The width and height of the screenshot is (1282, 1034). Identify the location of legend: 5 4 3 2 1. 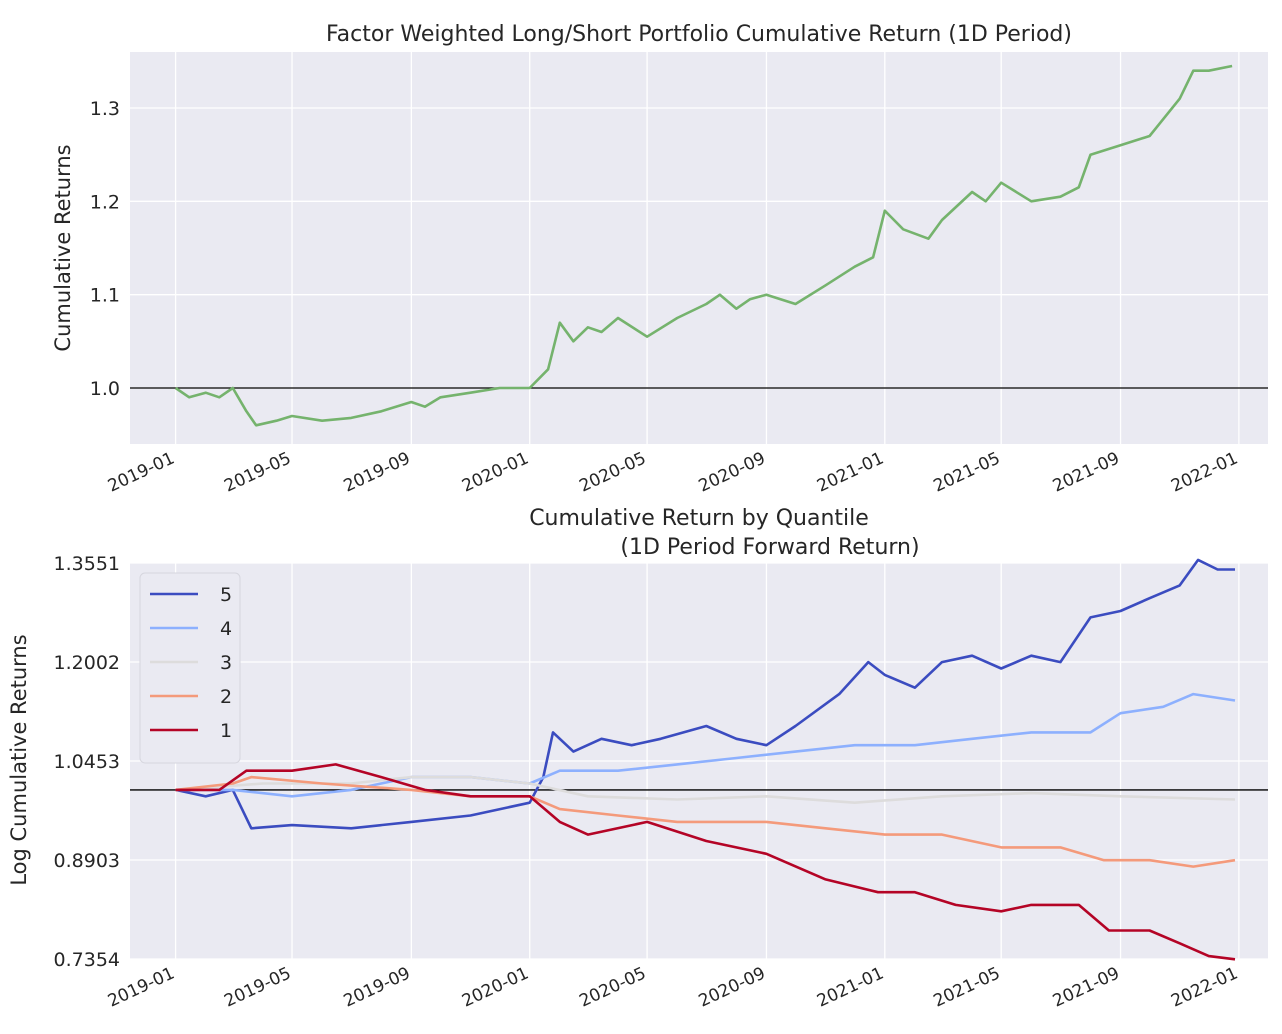
(190, 668).